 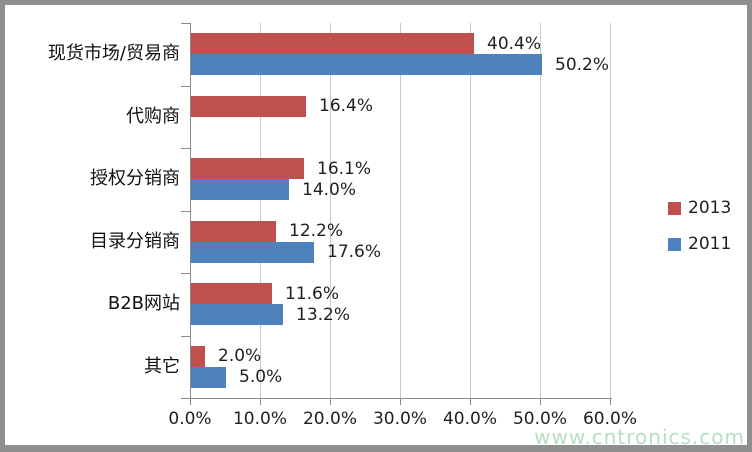 I want to click on value-label-2011-3: 17.6%, so click(x=354, y=252).